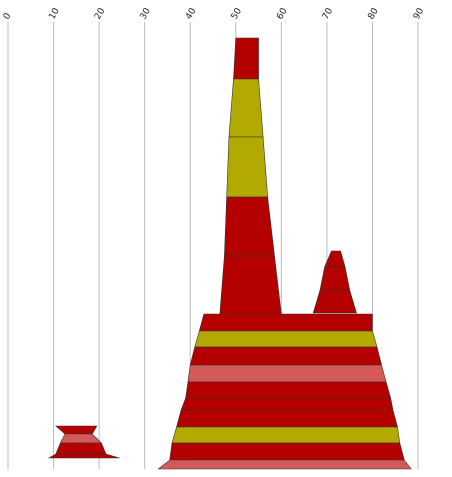 The image size is (452, 477). What do you see at coordinates (214, 13) in the screenshot?
I see `x-tick-labels: 0 10 20 30 40 50 60 70 80 90` at bounding box center [214, 13].